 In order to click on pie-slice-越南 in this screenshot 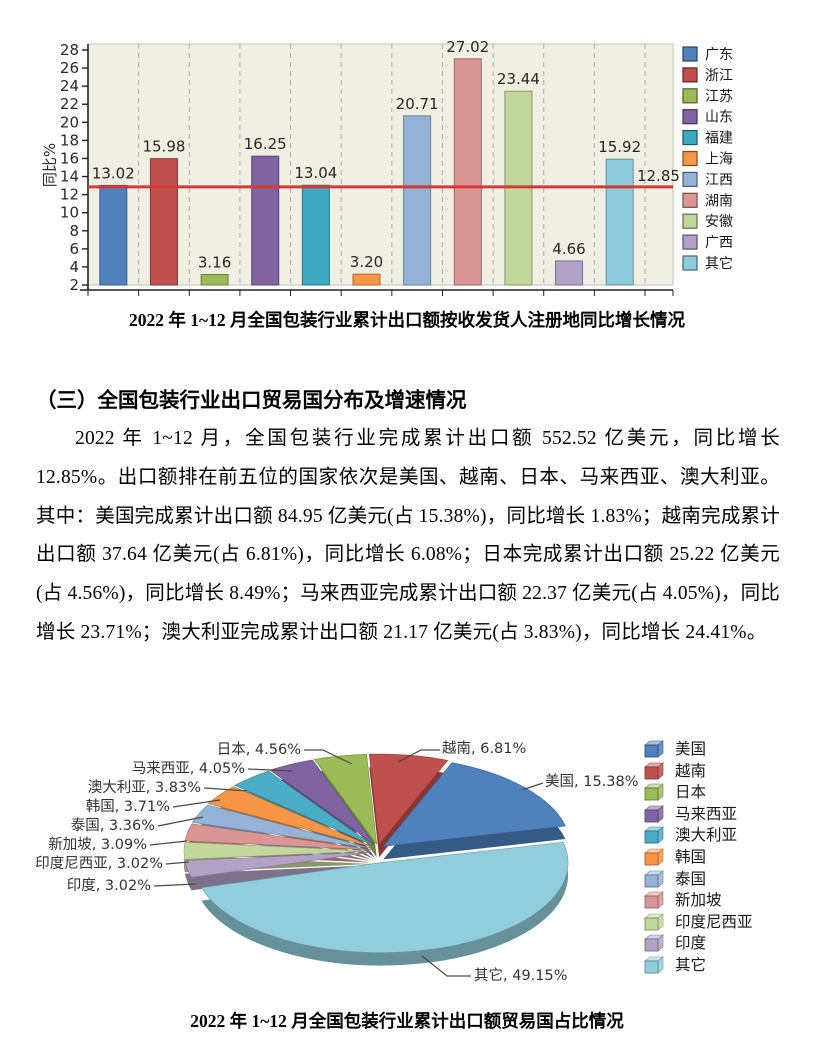, I will do `click(409, 799)`.